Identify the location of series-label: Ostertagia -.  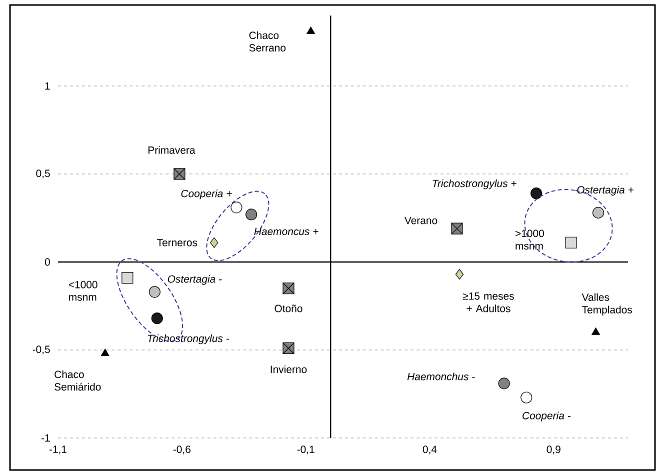
(195, 280).